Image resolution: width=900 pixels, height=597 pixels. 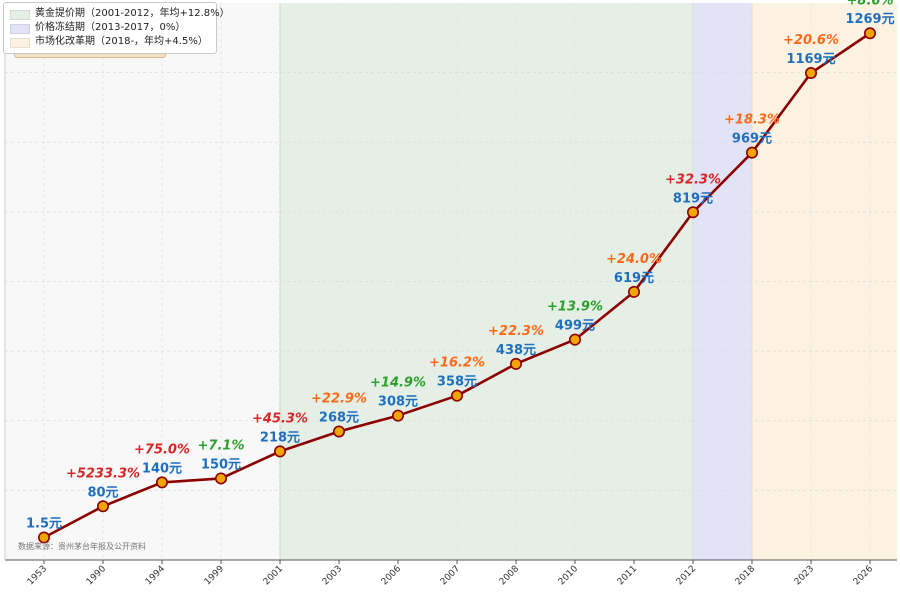 What do you see at coordinates (44, 524) in the screenshot?
I see `data-value-label: 1.5元` at bounding box center [44, 524].